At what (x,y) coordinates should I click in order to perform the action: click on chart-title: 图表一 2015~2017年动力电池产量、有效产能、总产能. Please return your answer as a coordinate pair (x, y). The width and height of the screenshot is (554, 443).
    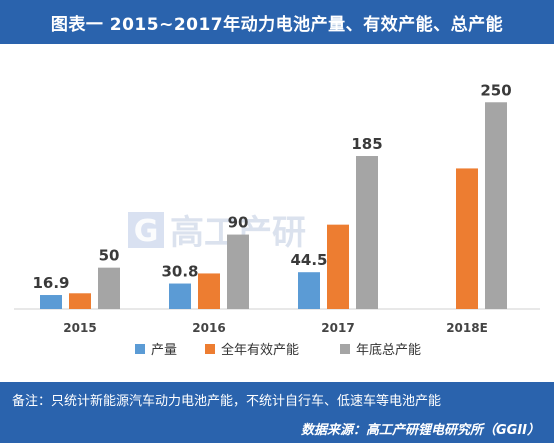
    Looking at the image, I should click on (277, 22).